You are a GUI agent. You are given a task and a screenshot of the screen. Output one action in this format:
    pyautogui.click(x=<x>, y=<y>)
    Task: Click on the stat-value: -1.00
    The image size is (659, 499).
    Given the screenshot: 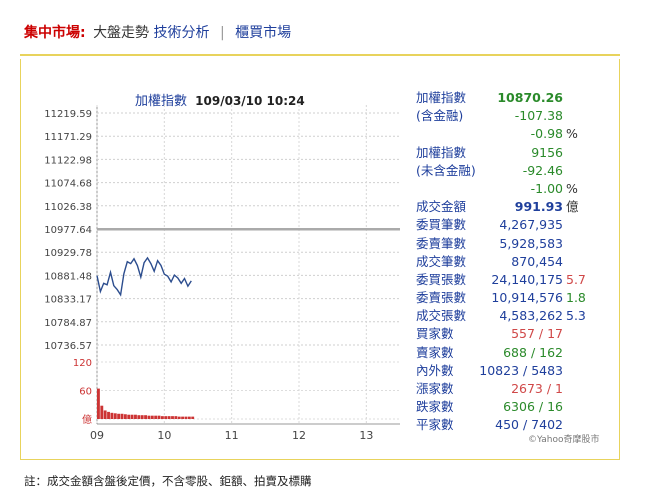 What is the action you would take?
    pyautogui.click(x=546, y=188)
    